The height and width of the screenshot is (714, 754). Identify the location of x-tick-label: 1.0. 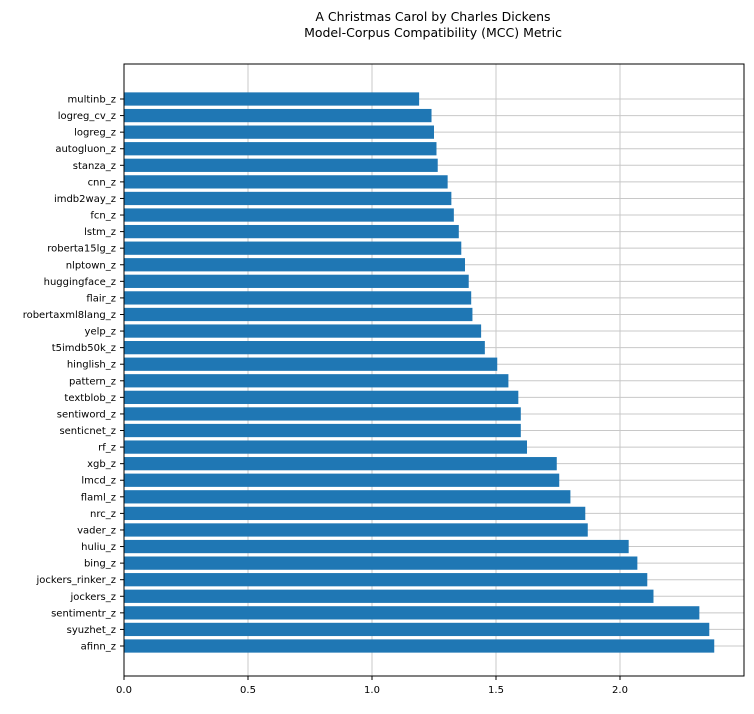
(372, 690).